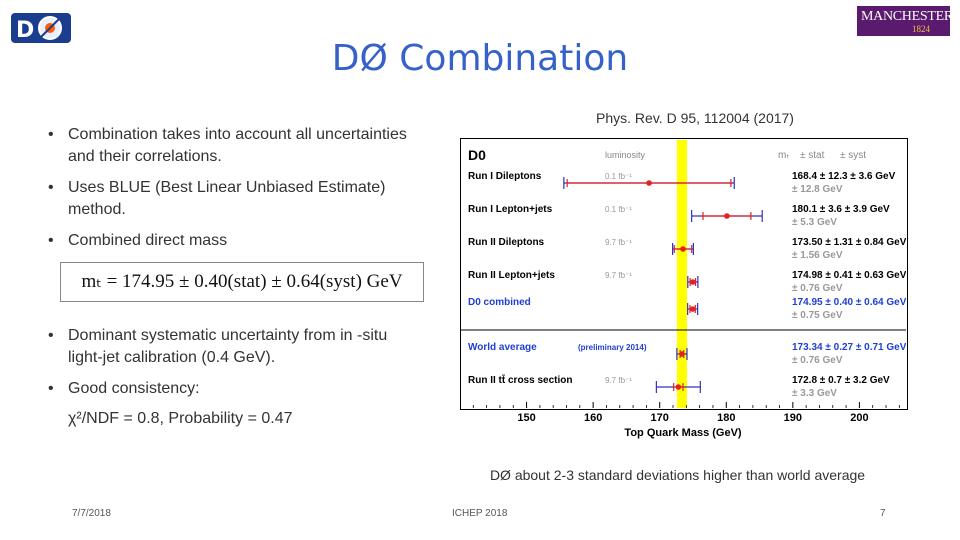 The image size is (960, 540). What do you see at coordinates (526, 418) in the screenshot?
I see `x-tick-label-150: 150` at bounding box center [526, 418].